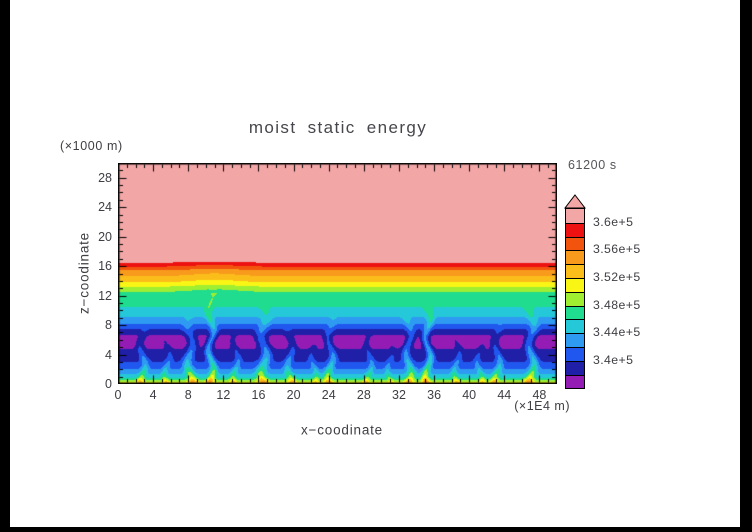 The width and height of the screenshot is (752, 532). I want to click on y-tick-label: 0, so click(108, 384).